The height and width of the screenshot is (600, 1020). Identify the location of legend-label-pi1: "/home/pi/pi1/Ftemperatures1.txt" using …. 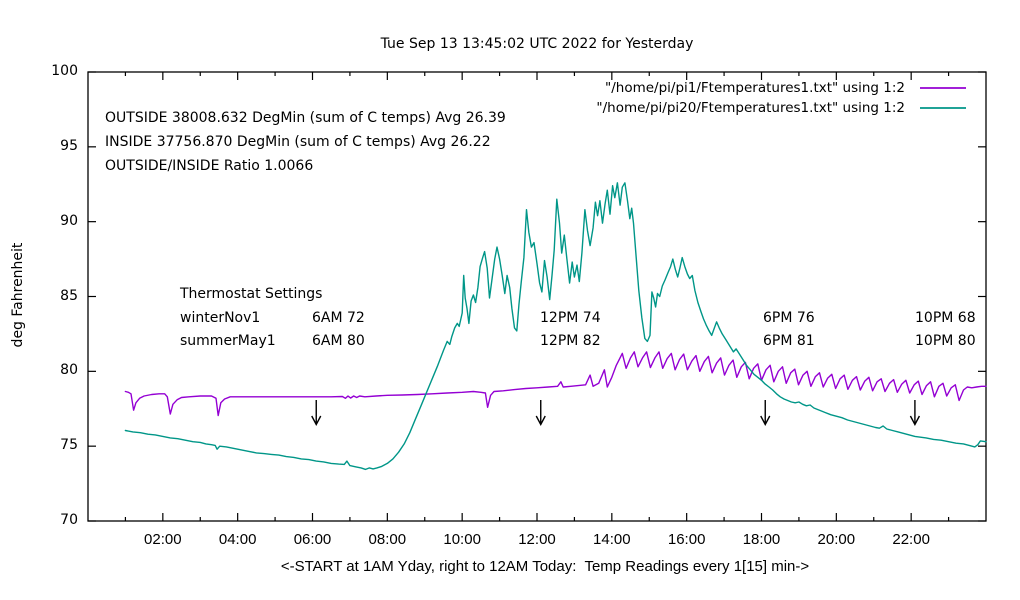
(755, 88).